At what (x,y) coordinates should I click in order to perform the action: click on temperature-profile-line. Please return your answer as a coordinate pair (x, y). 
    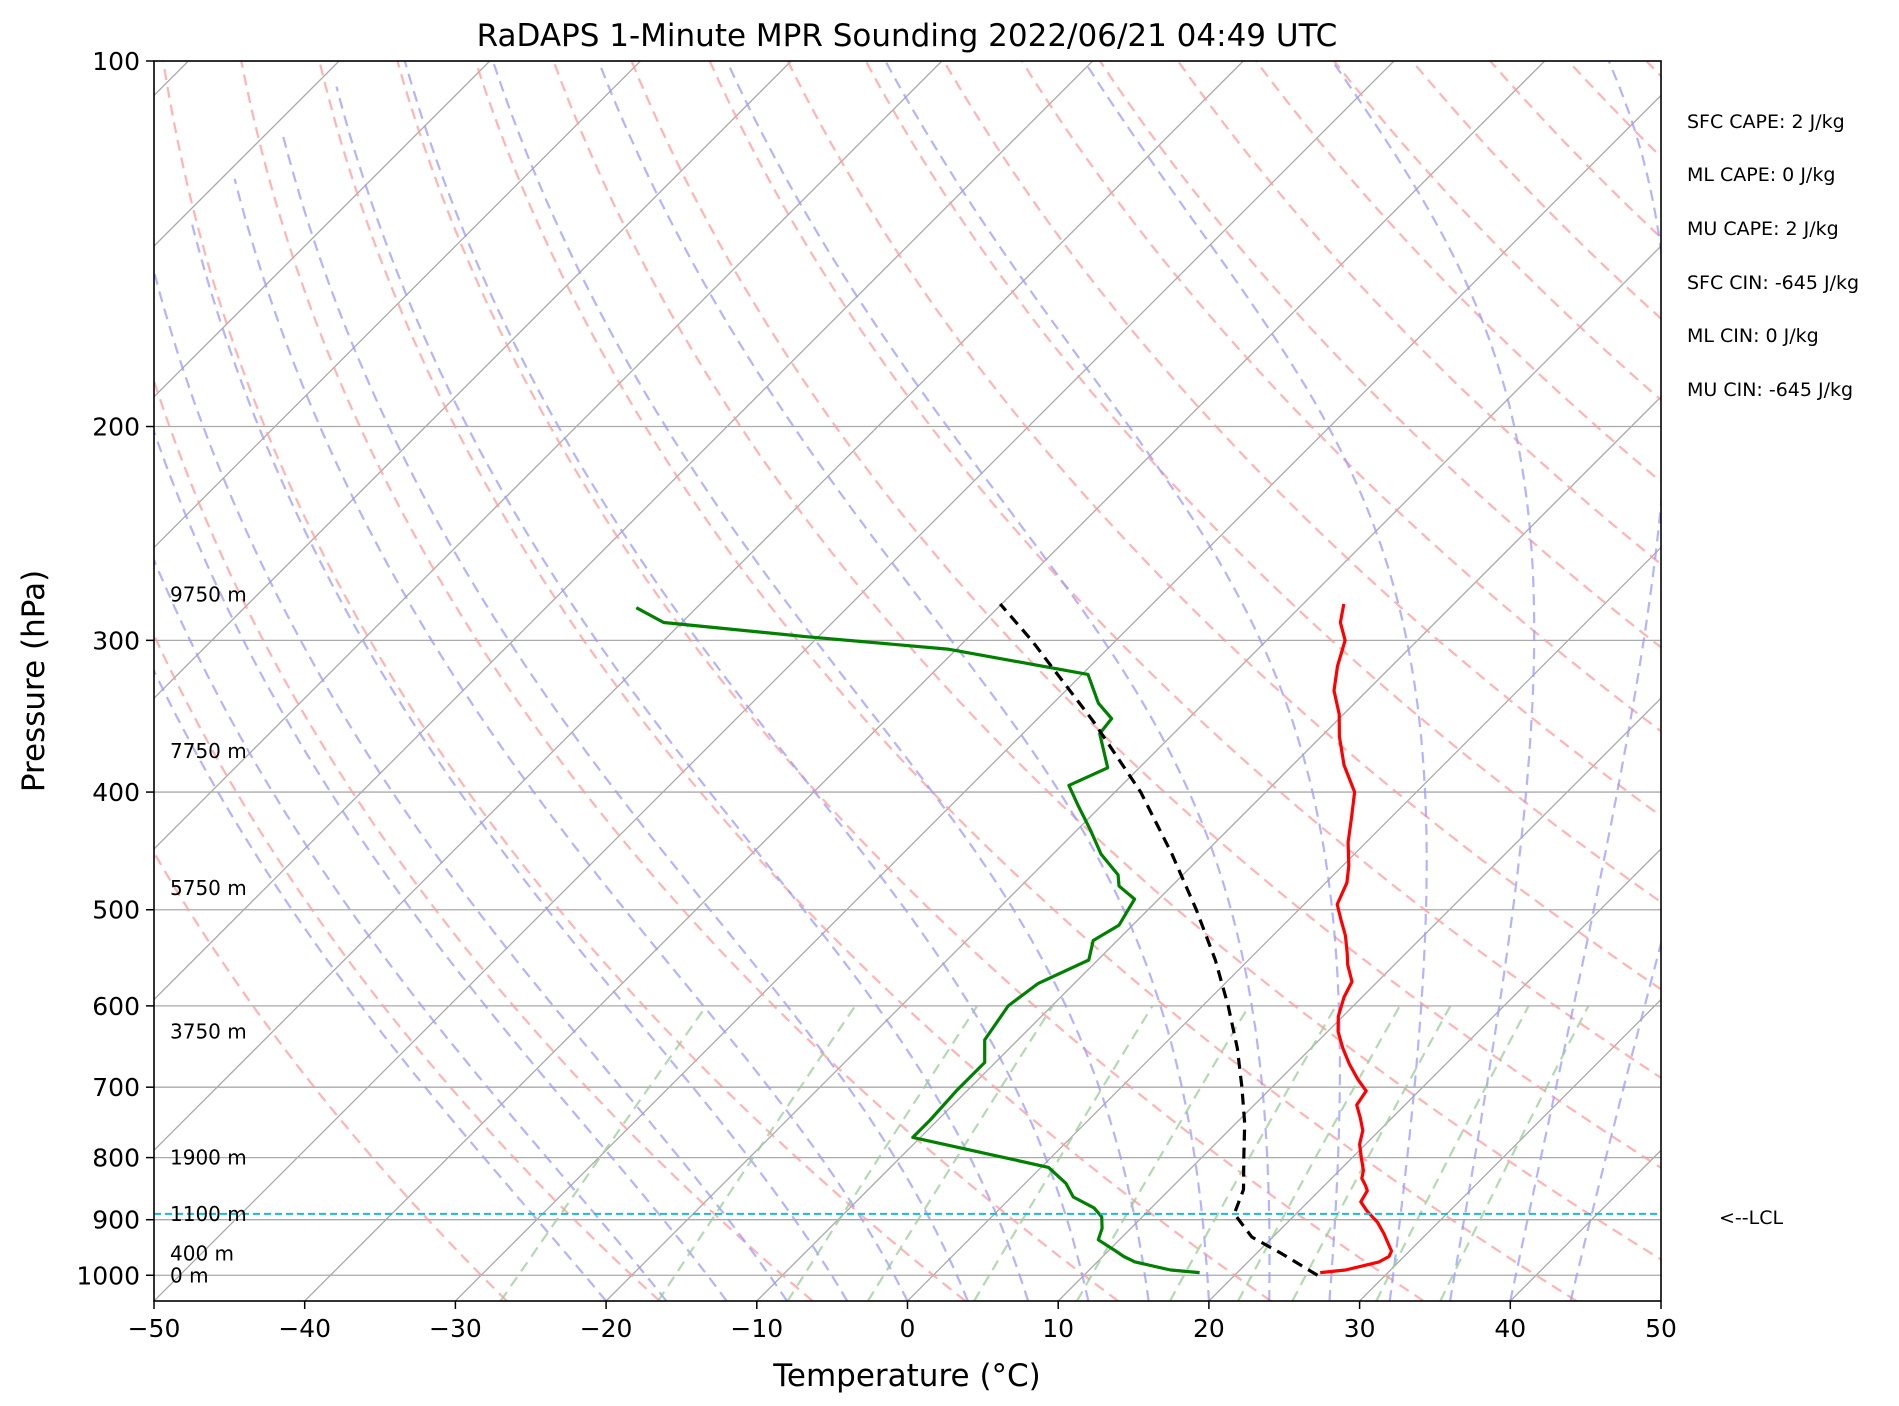
    Looking at the image, I should click on (1357, 939).